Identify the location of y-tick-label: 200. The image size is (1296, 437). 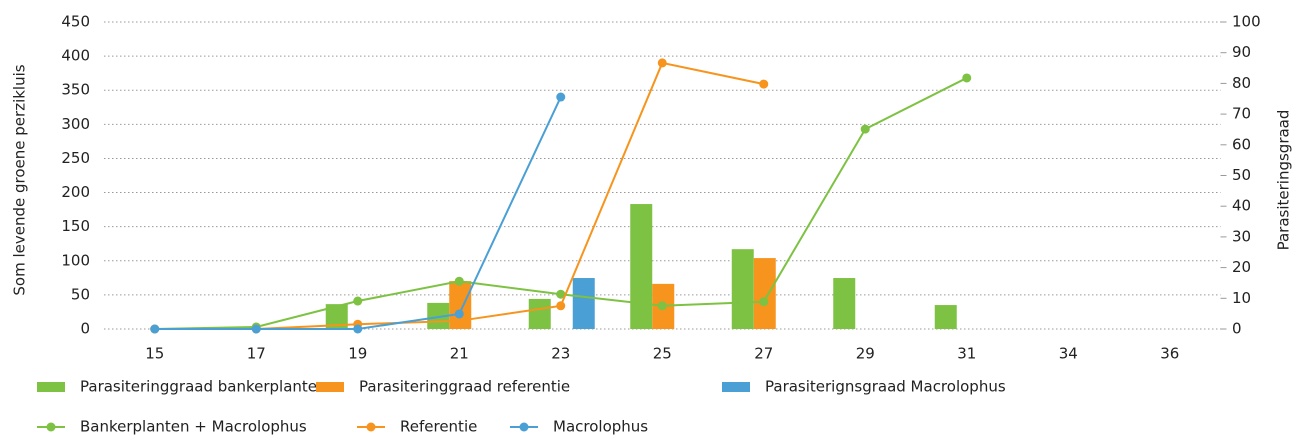
(75, 192).